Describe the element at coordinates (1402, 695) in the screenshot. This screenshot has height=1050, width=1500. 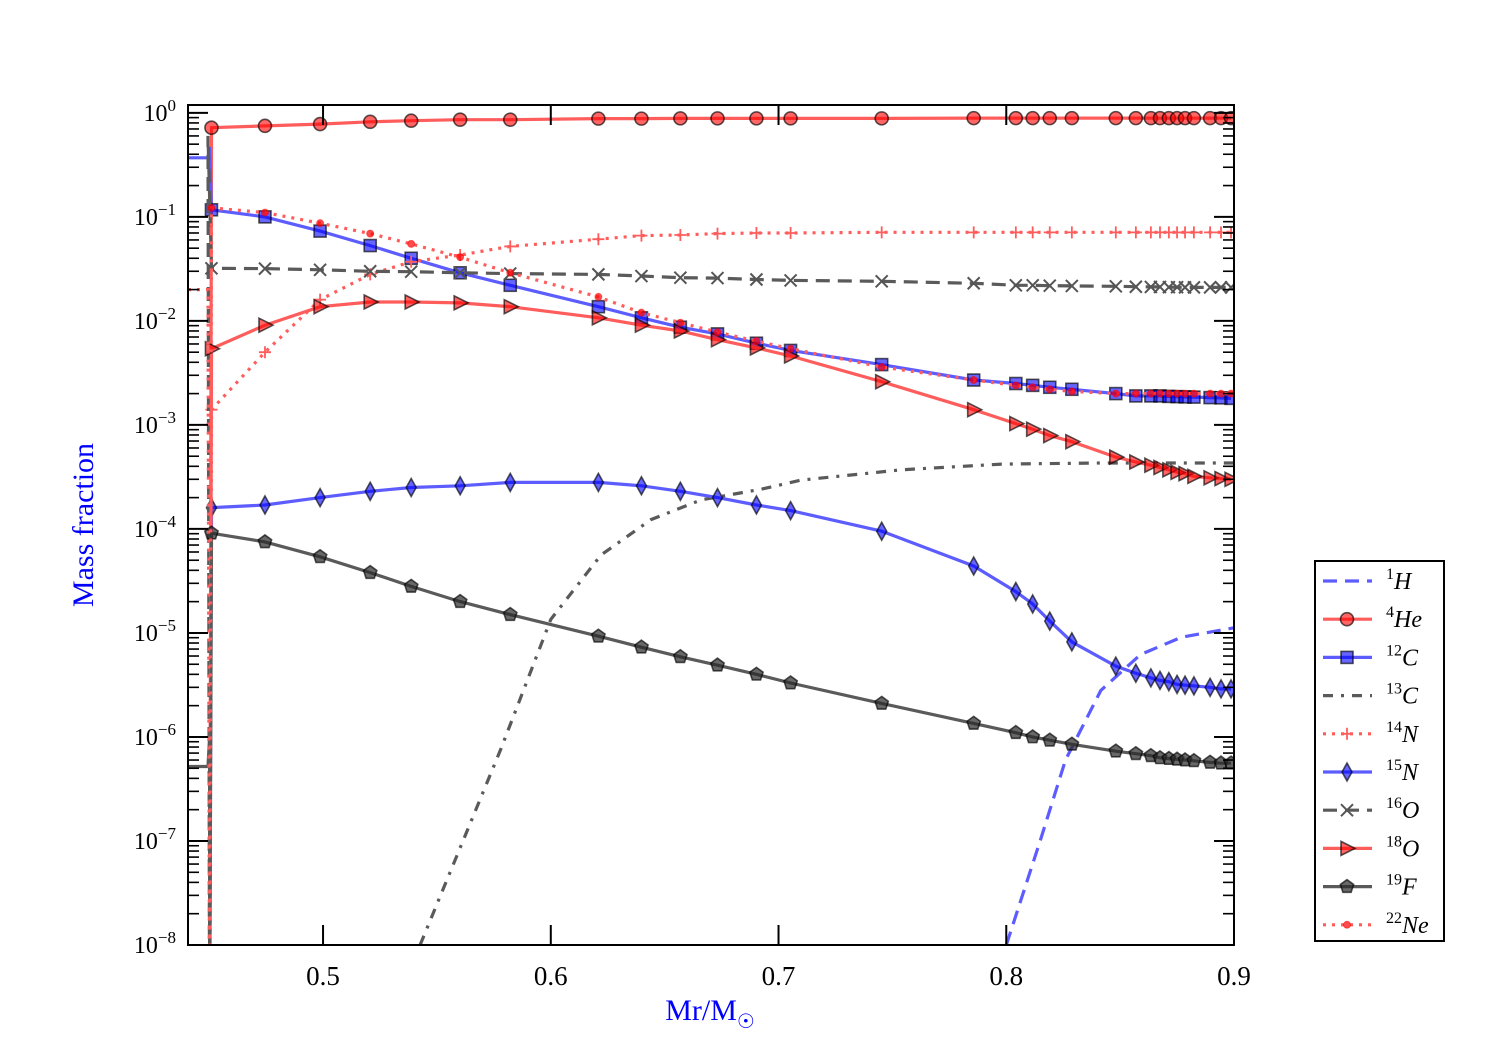
I see `legend-label: 13C` at that location.